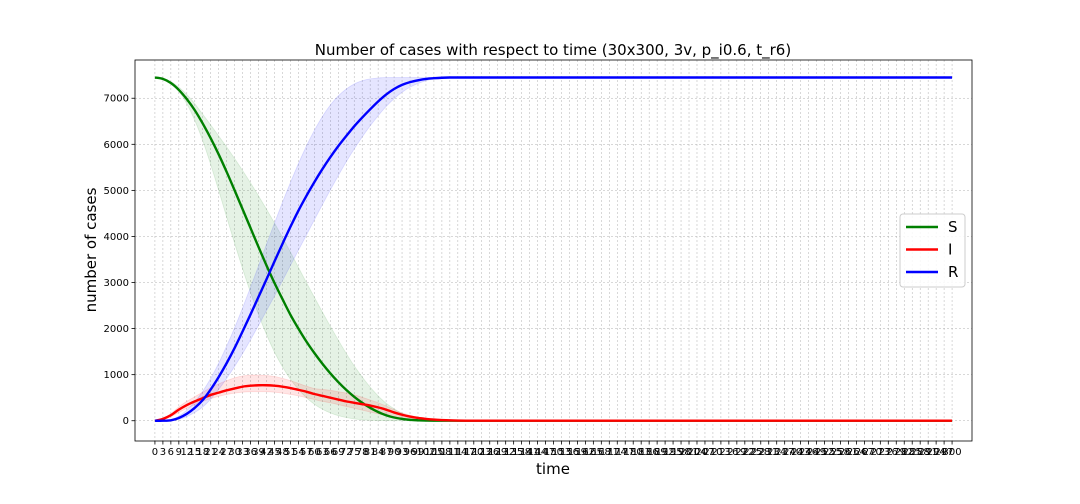 This screenshot has width=1080, height=504. What do you see at coordinates (234, 452) in the screenshot?
I see `x-tick-label: 30` at bounding box center [234, 452].